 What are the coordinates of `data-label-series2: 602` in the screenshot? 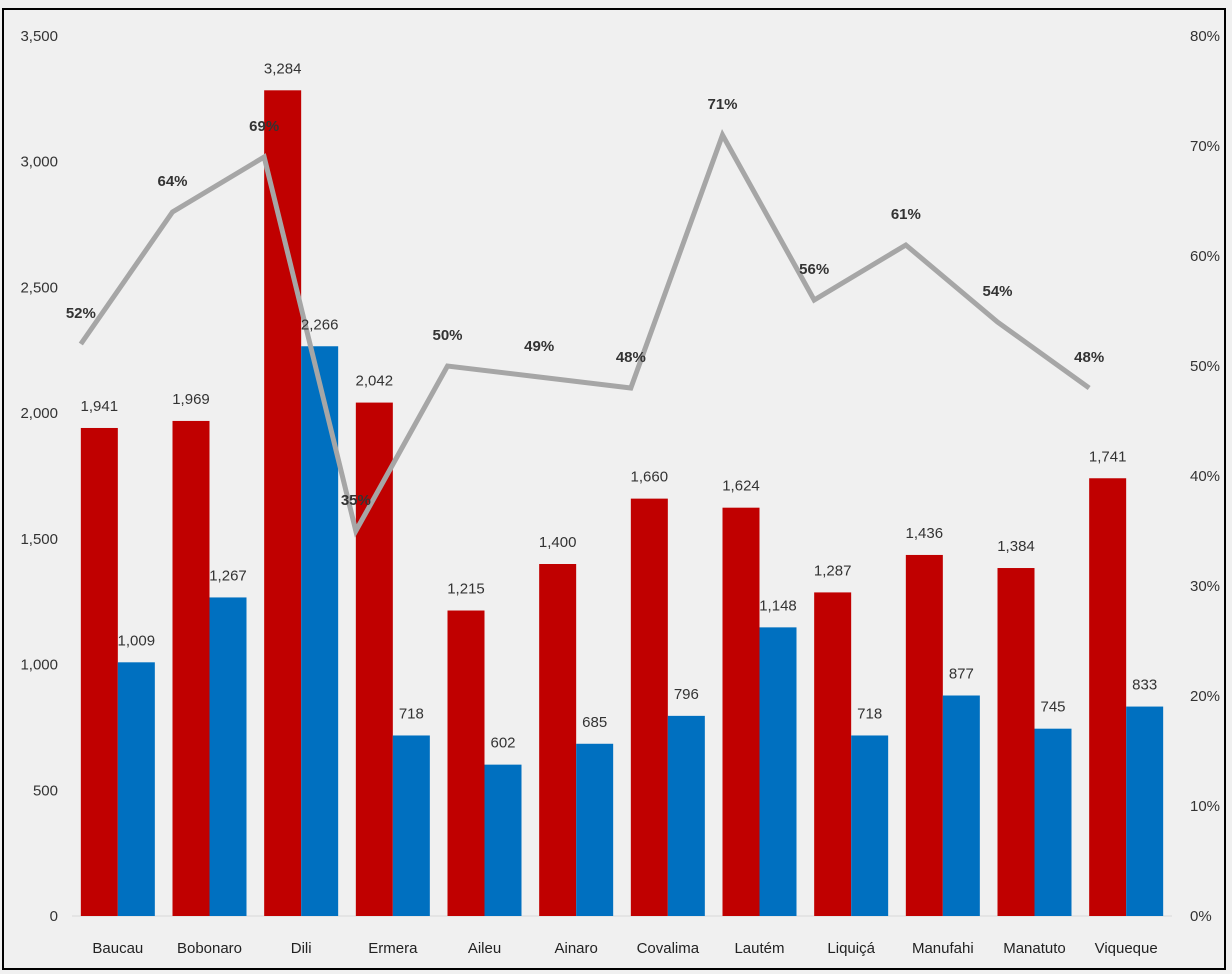 It's located at (502, 743).